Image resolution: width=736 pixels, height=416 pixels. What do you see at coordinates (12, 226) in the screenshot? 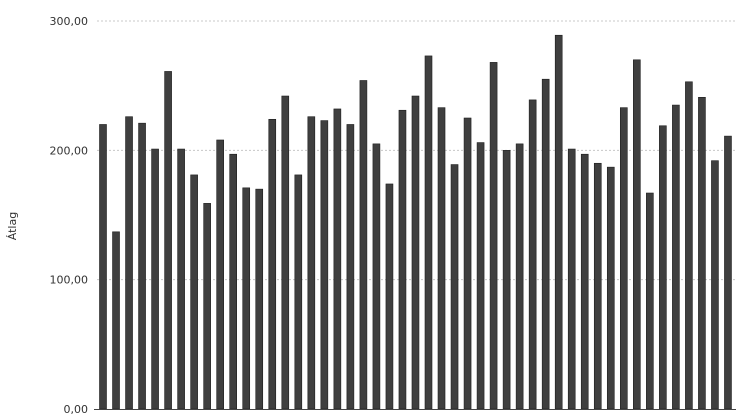
I see `y-axis-title: Átlag` at bounding box center [12, 226].